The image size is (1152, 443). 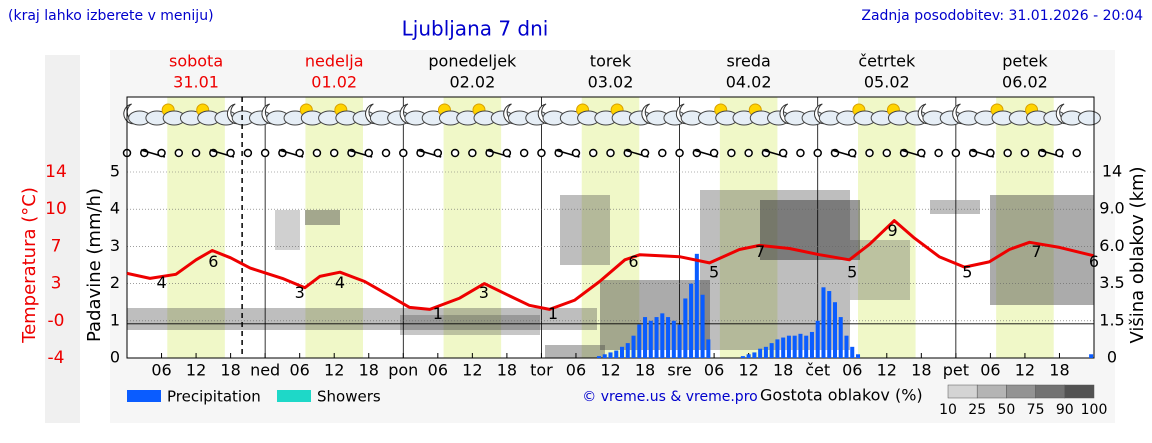 I want to click on day-date: 31.01, so click(x=196, y=82).